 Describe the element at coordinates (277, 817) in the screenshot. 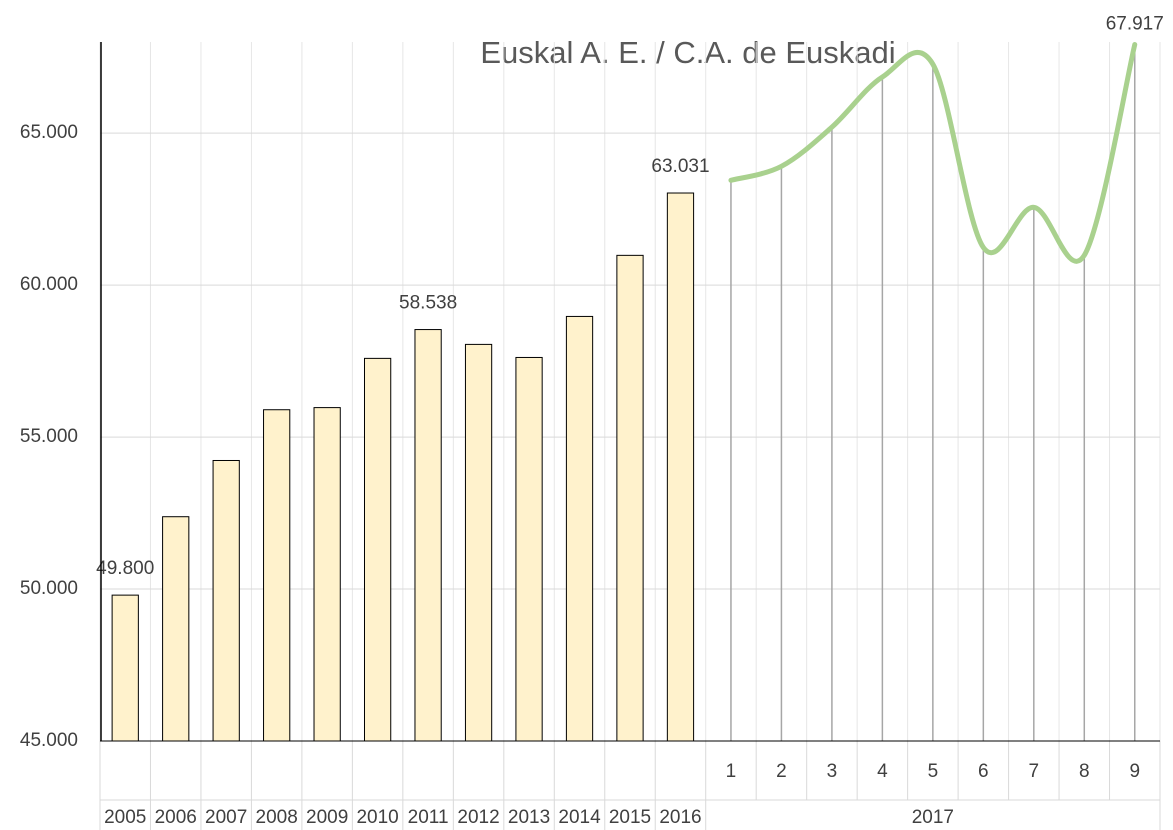

I see `x-tick-label: 2008` at that location.